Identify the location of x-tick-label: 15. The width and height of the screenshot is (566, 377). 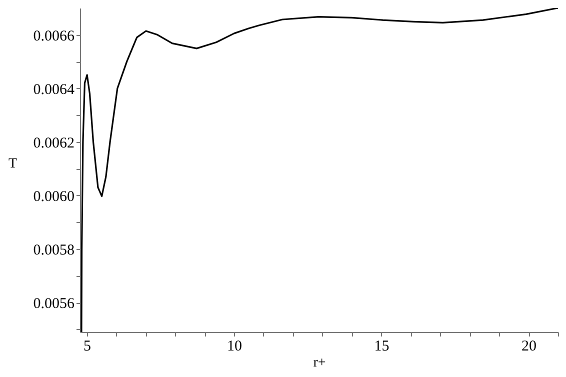
(382, 346).